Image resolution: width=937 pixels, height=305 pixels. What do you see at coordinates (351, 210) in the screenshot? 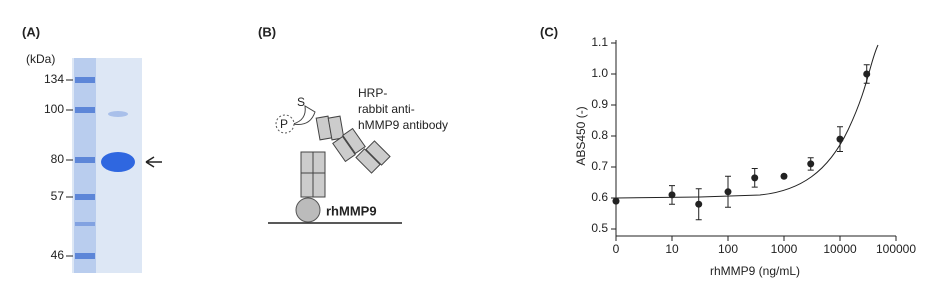
I see `antigen-label: rhMMP9` at bounding box center [351, 210].